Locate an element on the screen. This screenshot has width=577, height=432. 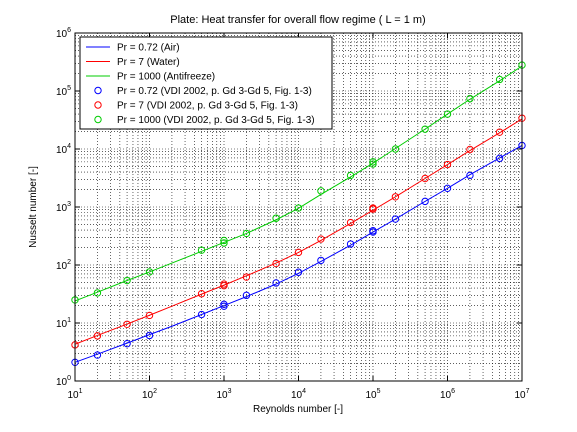
y-tick-label: 10⁵ is located at coordinates (63, 91).